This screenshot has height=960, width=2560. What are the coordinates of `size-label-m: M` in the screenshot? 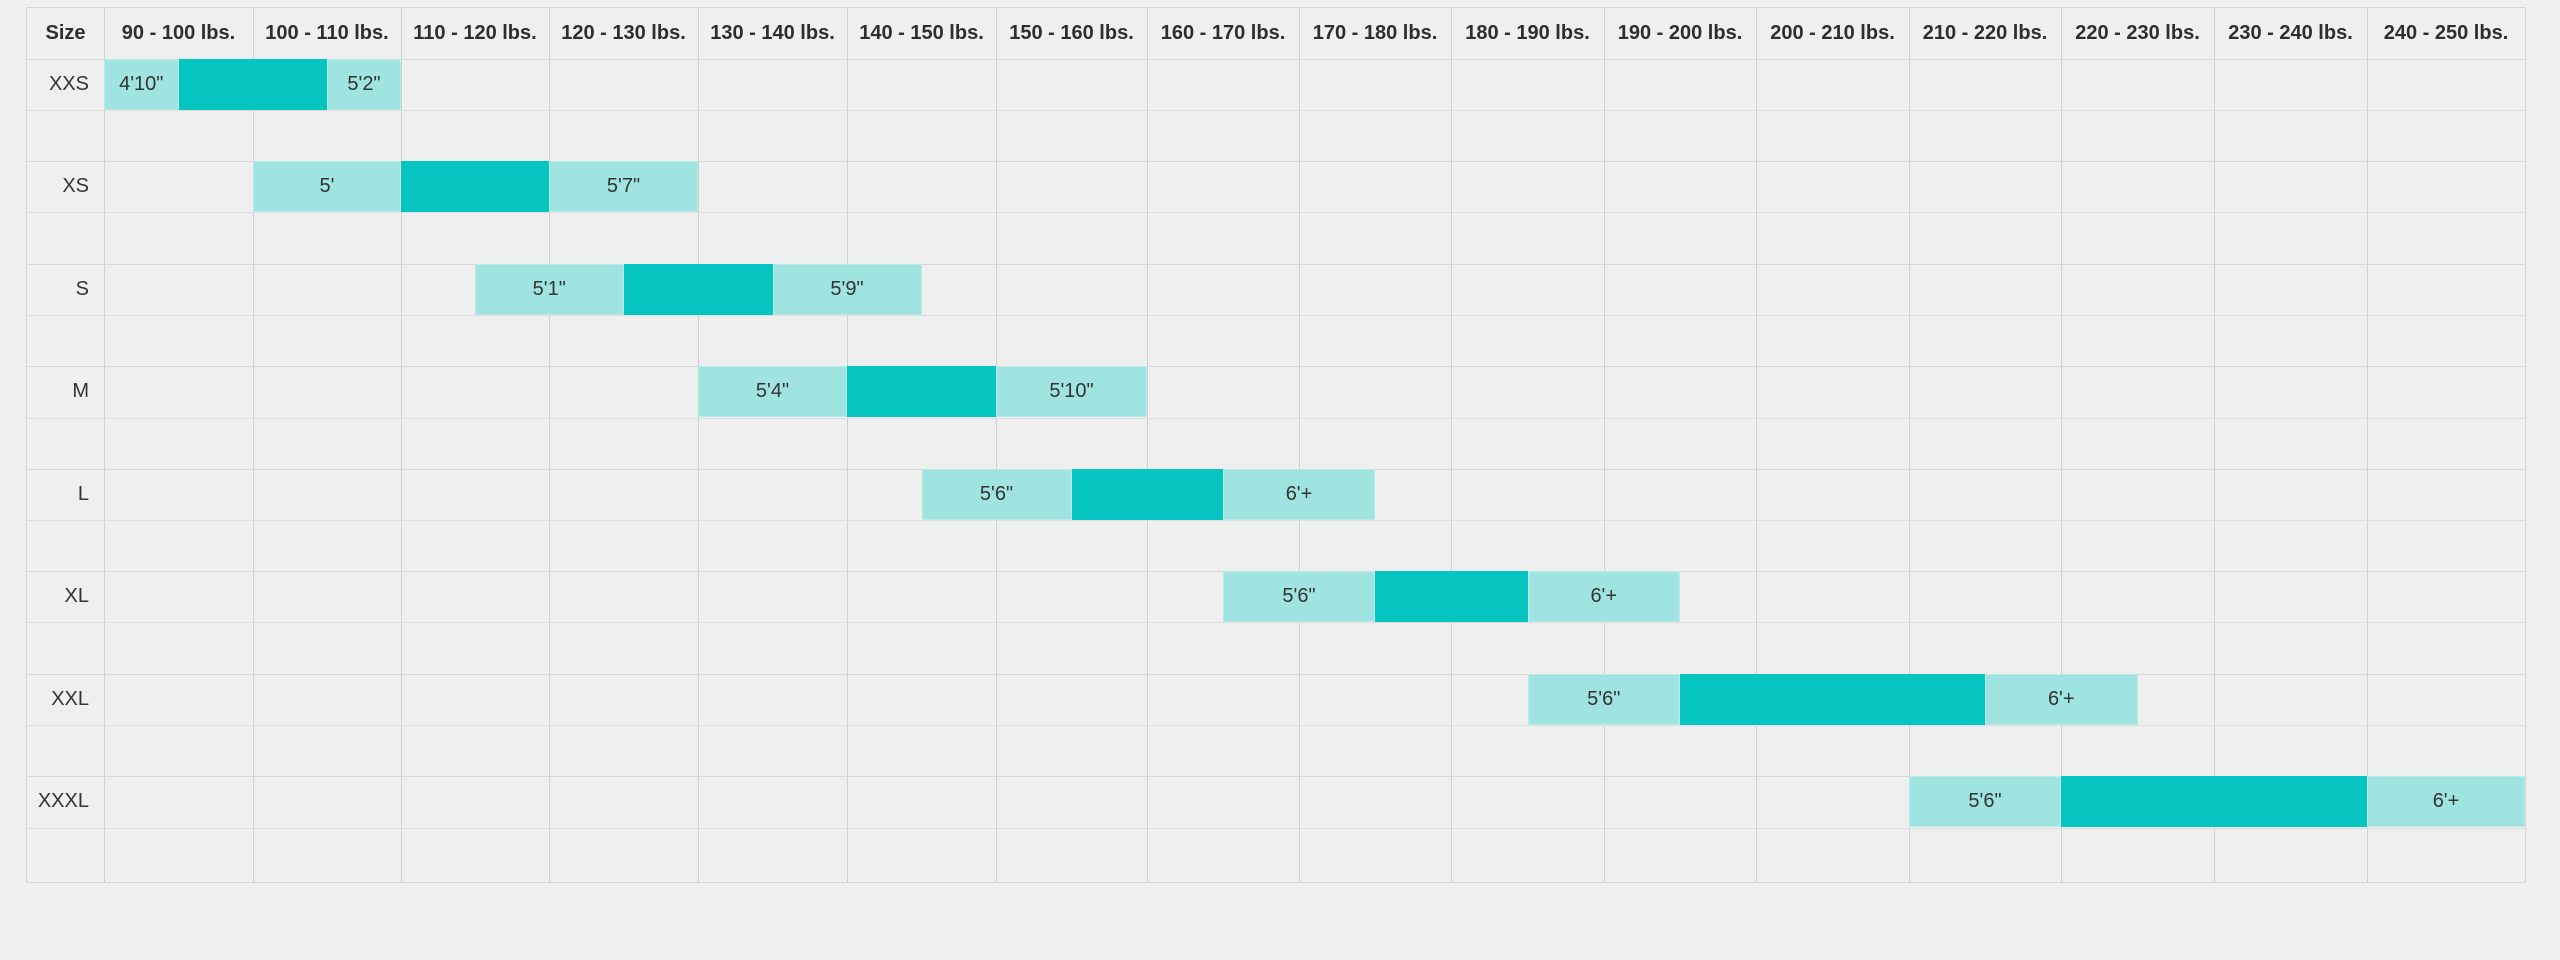 It's located at (80, 391).